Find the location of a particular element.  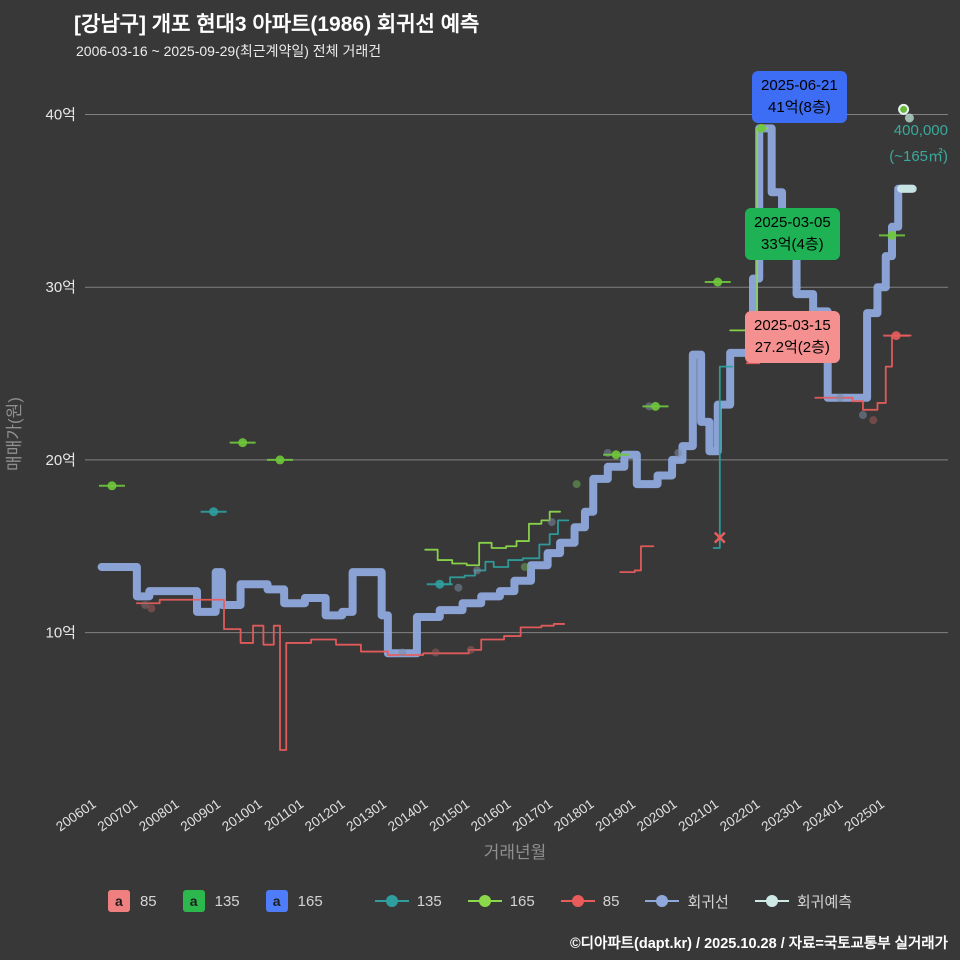

legend-series-회귀선: 회귀선 is located at coordinates (687, 901).